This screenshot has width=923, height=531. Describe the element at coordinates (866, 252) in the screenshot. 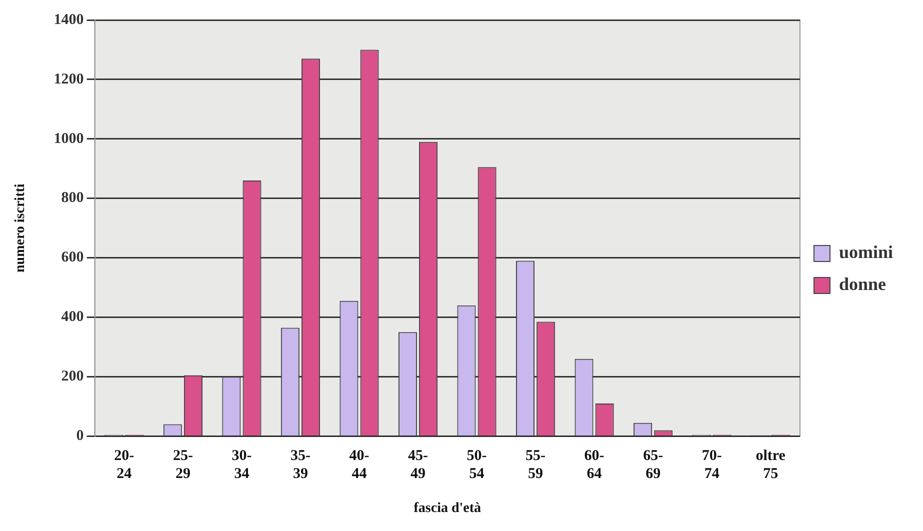

I see `legend-label: uomini` at that location.